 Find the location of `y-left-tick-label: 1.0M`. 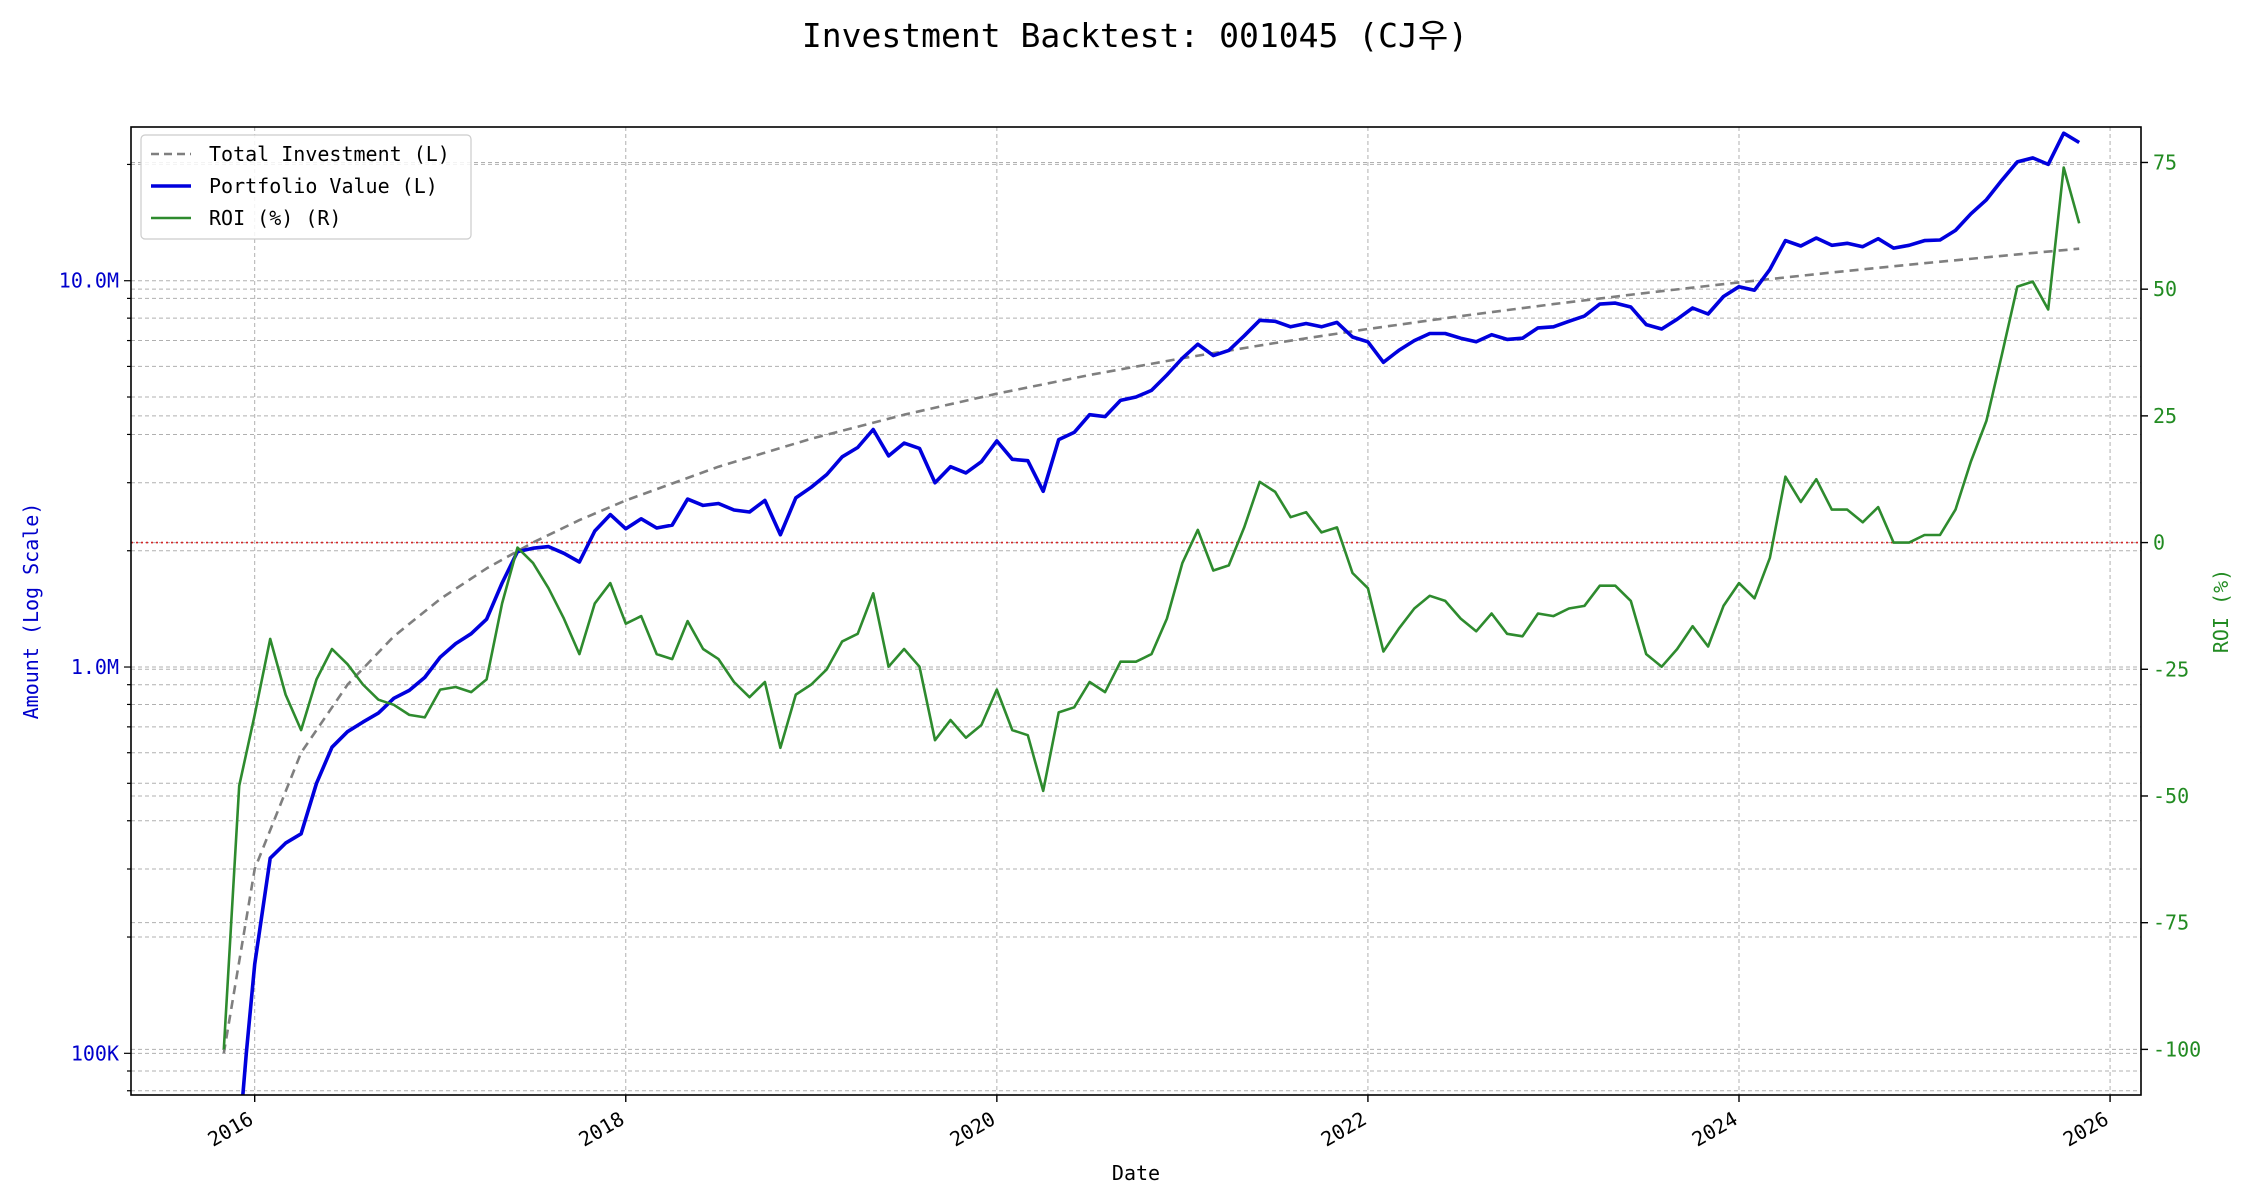

y-left-tick-label: 1.0M is located at coordinates (95, 667).